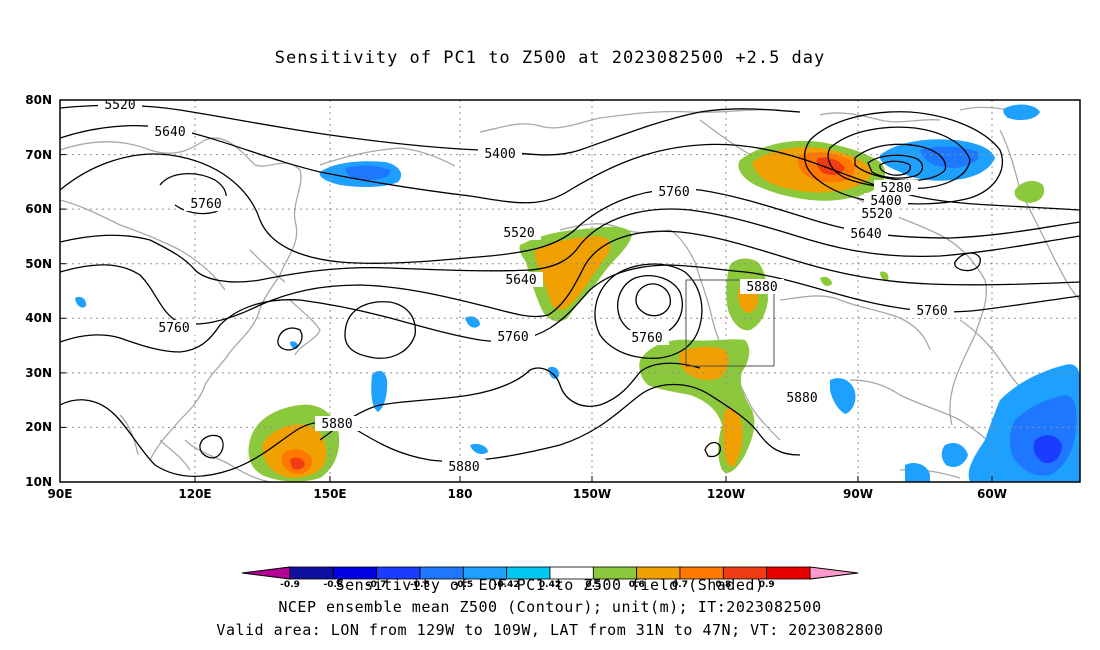  I want to click on colorbar-label: 0.5, so click(593, 585).